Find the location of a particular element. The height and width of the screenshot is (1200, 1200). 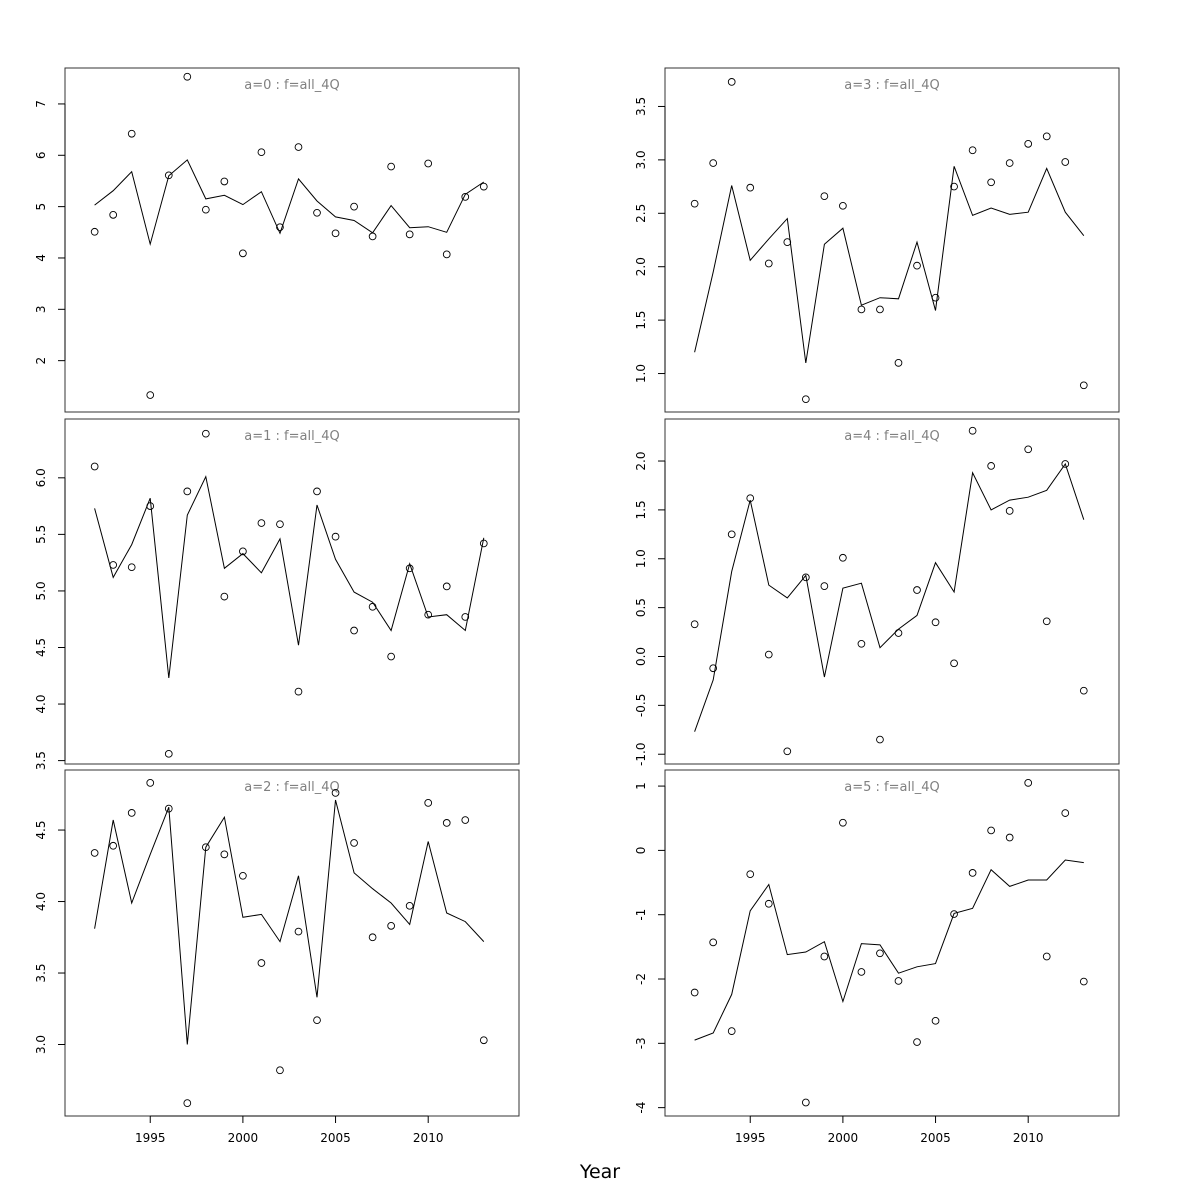

y-tick-label: 5.0 is located at coordinates (41, 590).